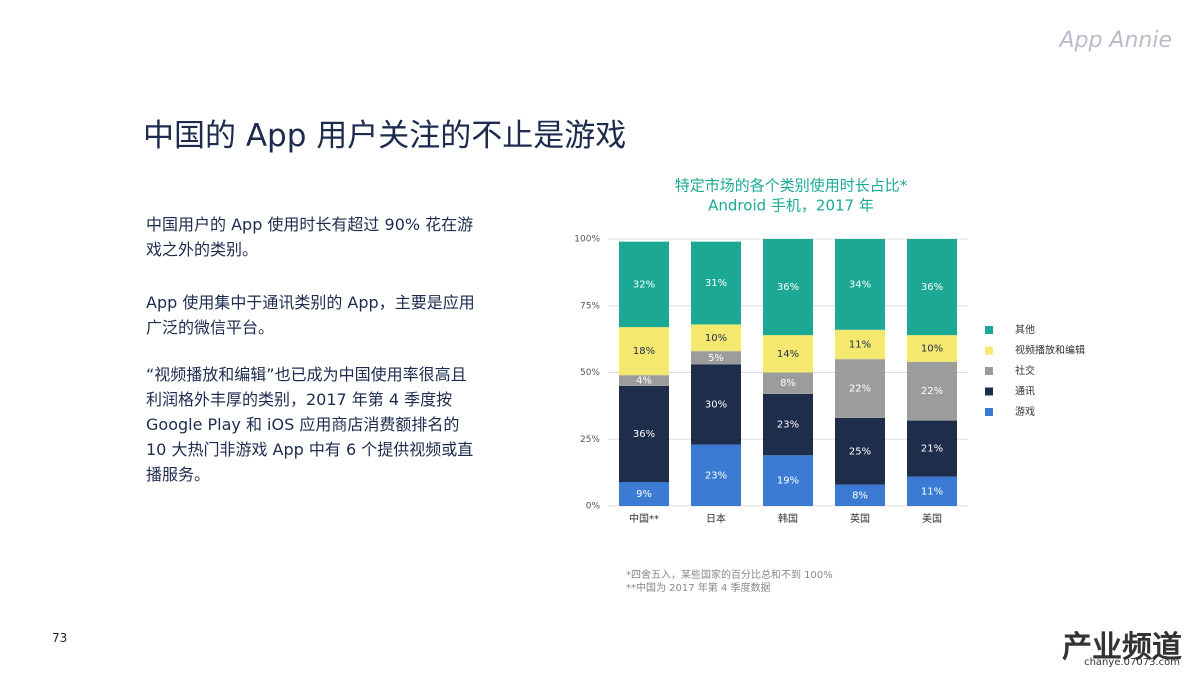 This screenshot has width=1200, height=675. I want to click on chart-title: 特定市场的各个类别使用时长占比*, so click(791, 186).